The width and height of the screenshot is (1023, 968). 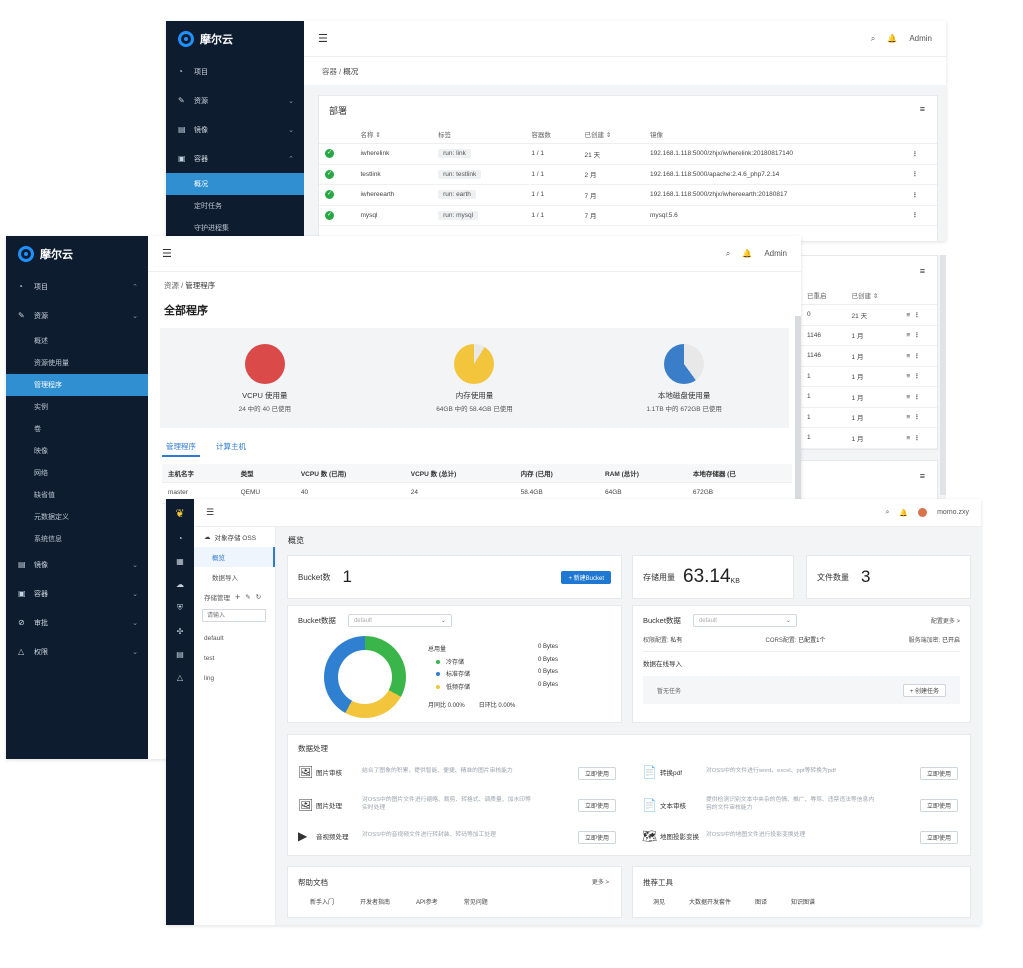 What do you see at coordinates (238, 597) in the screenshot?
I see `add-icon: +` at bounding box center [238, 597].